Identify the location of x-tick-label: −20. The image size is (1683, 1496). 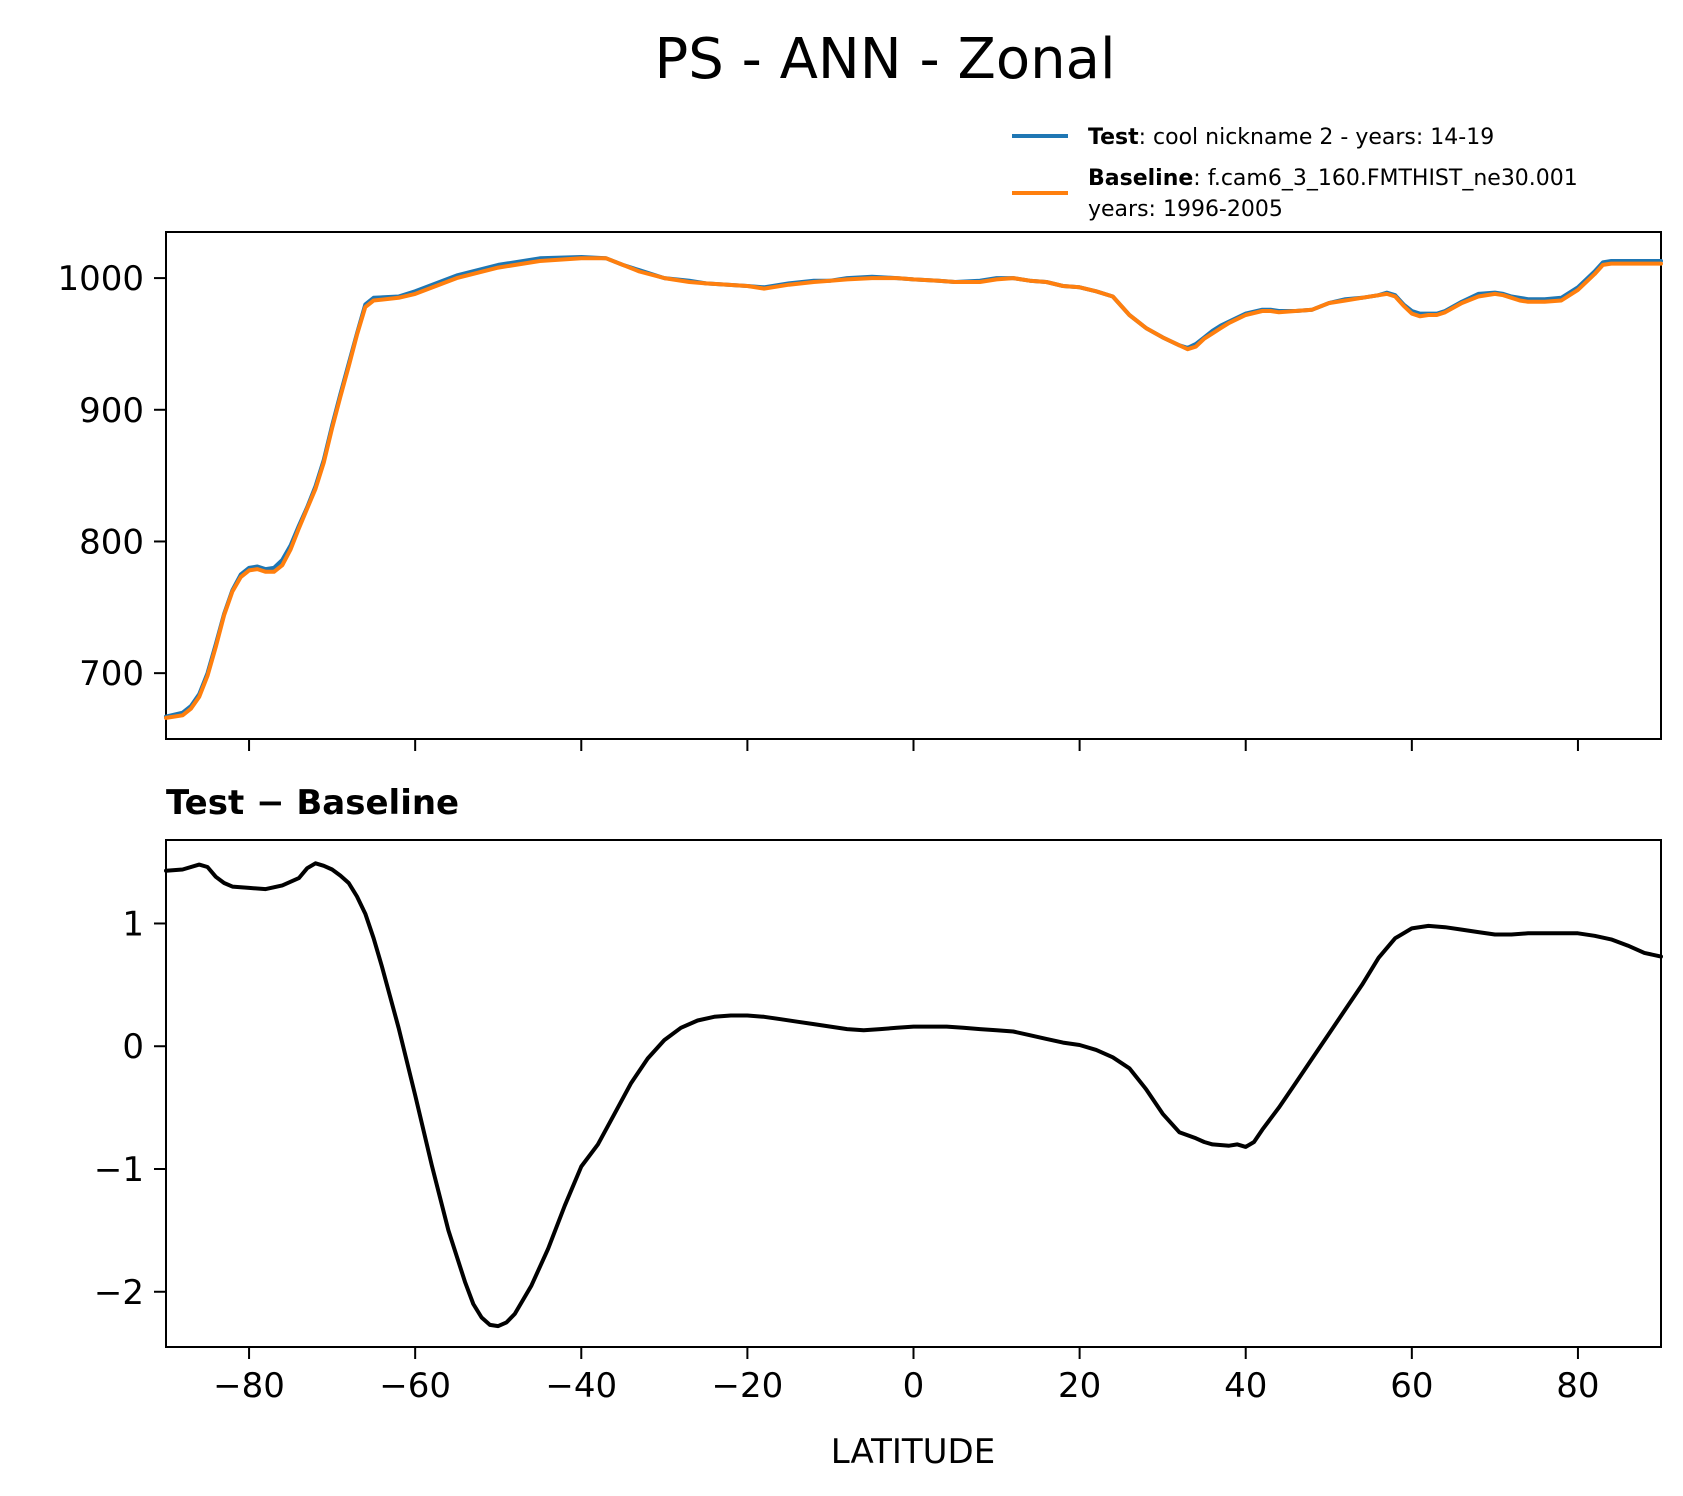
(748, 1386).